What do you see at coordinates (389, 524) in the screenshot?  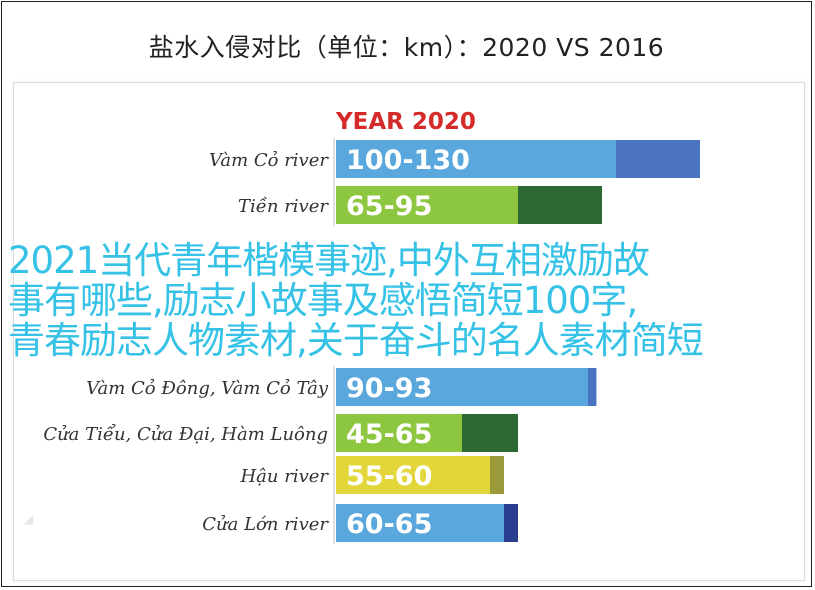 I see `value-label: 60-65` at bounding box center [389, 524].